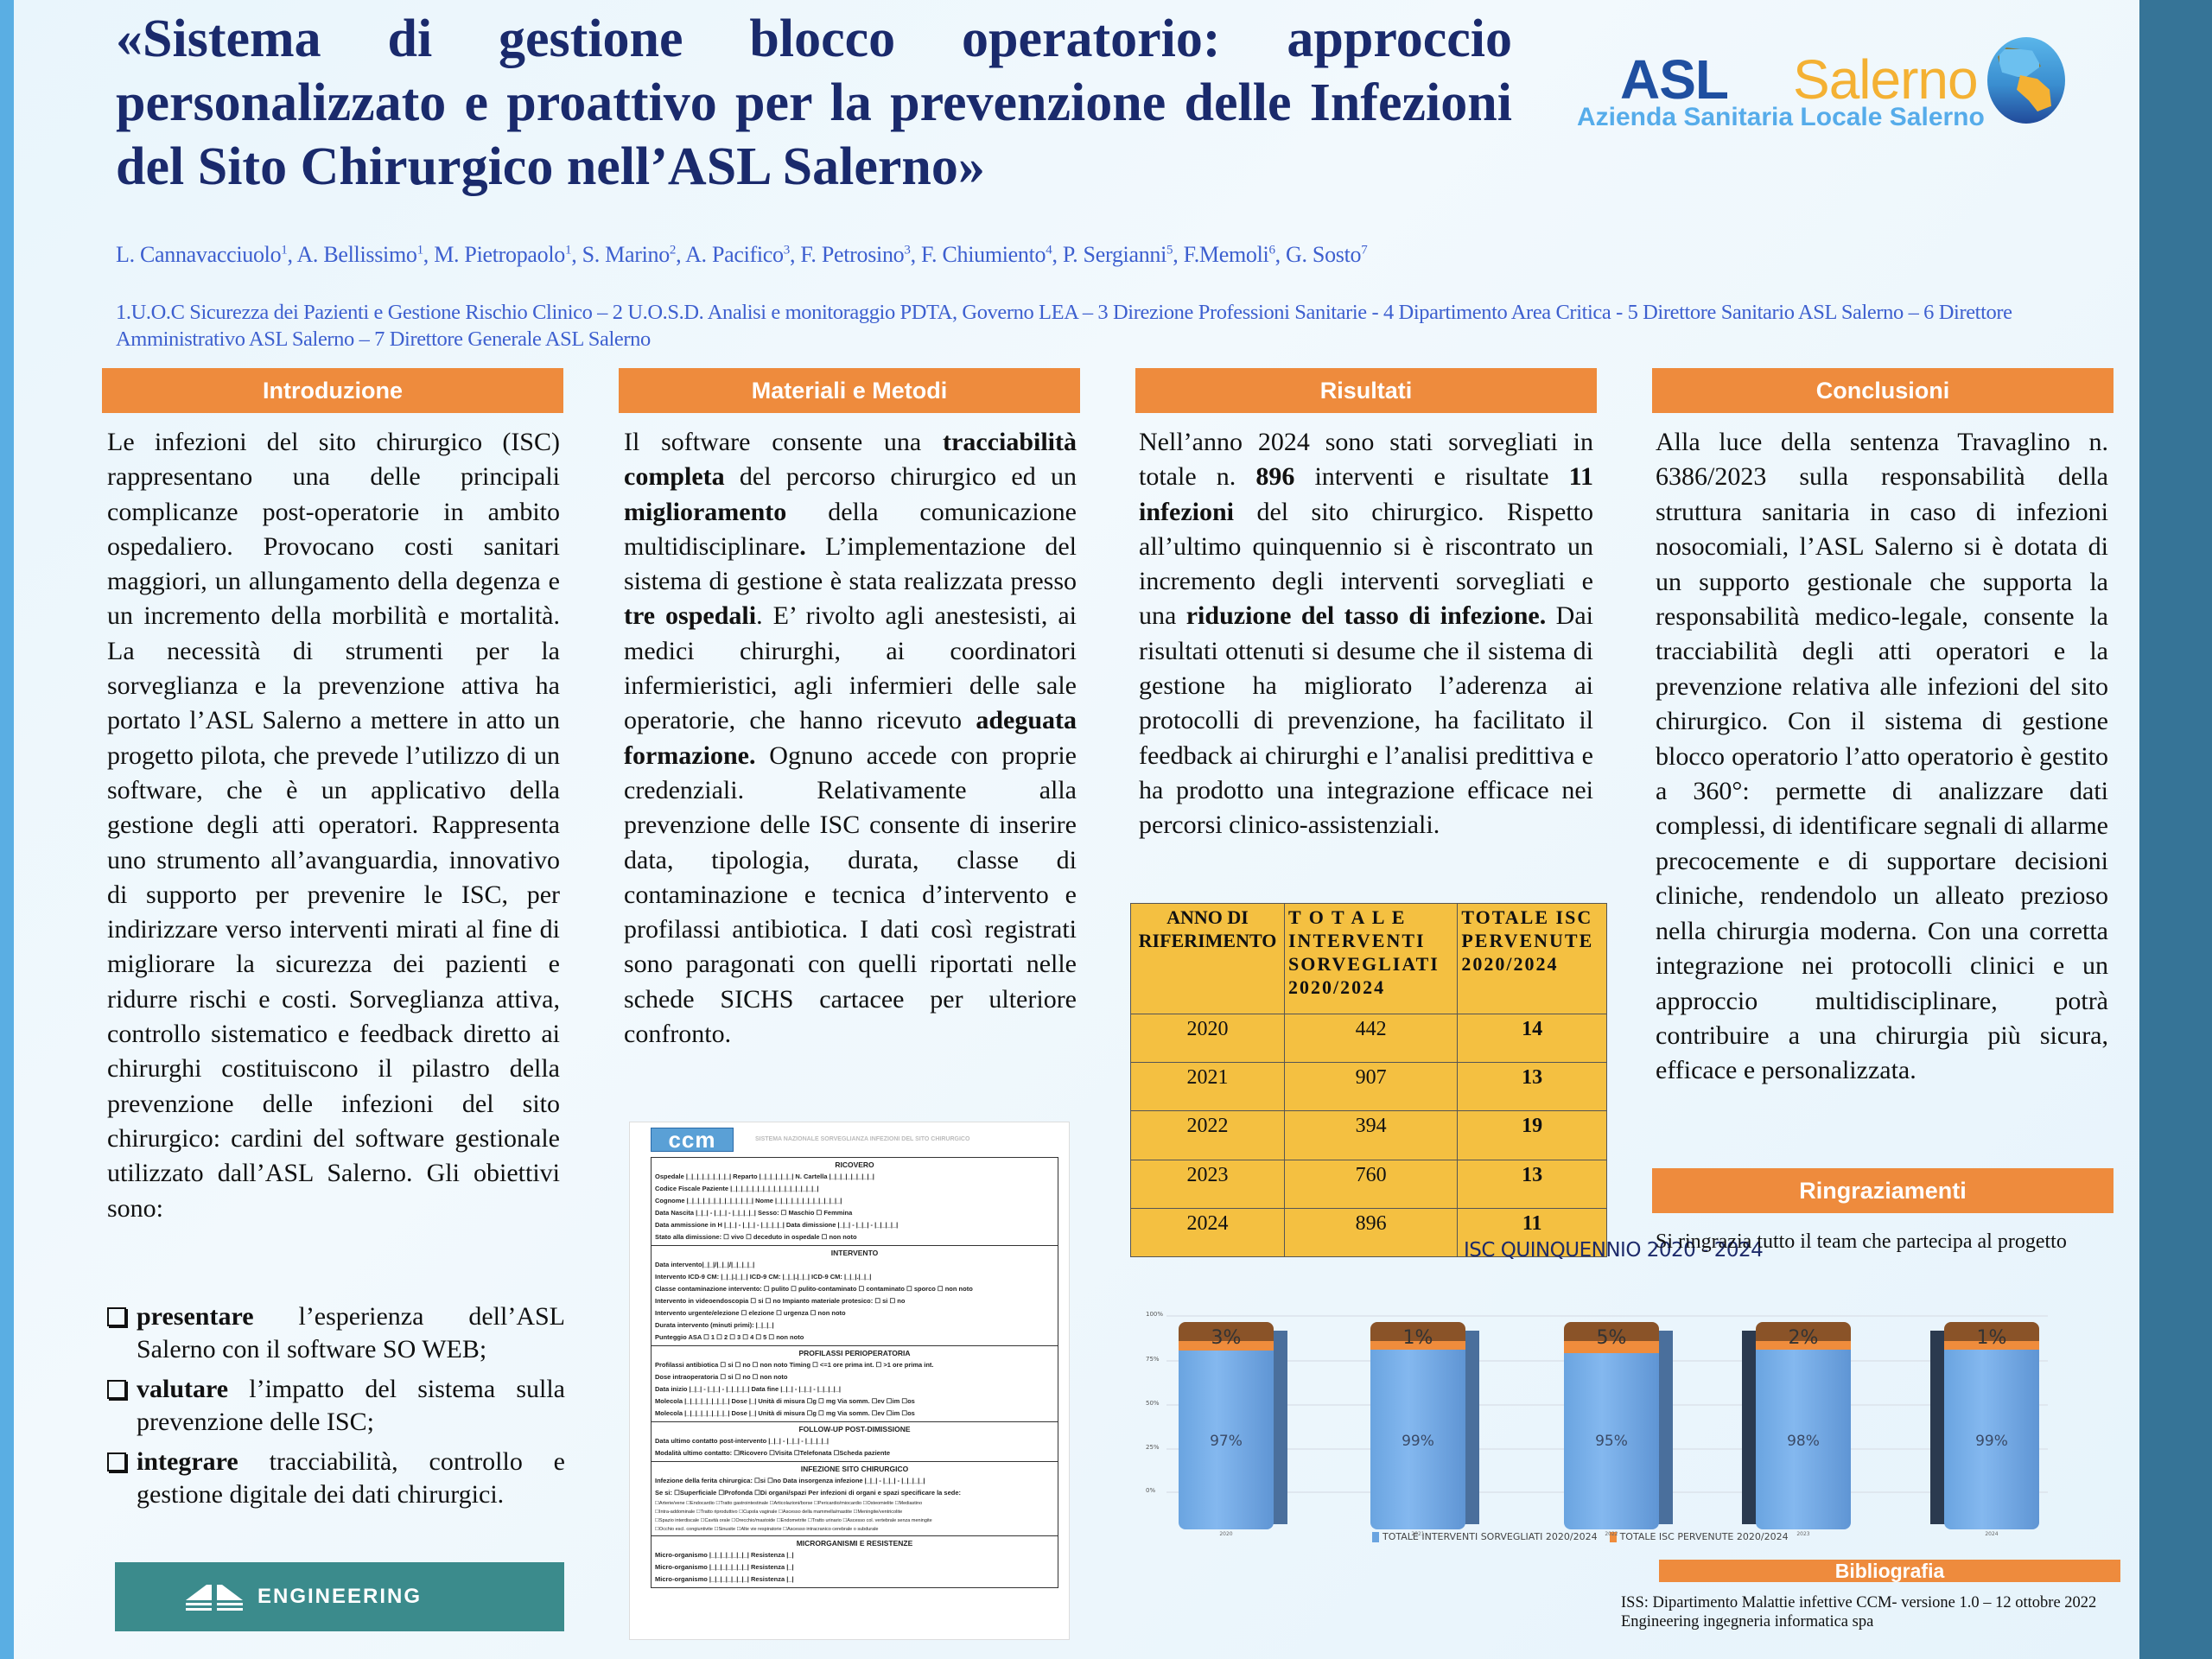 This screenshot has height=1659, width=2212. I want to click on cell-year: 2020, so click(1207, 1038).